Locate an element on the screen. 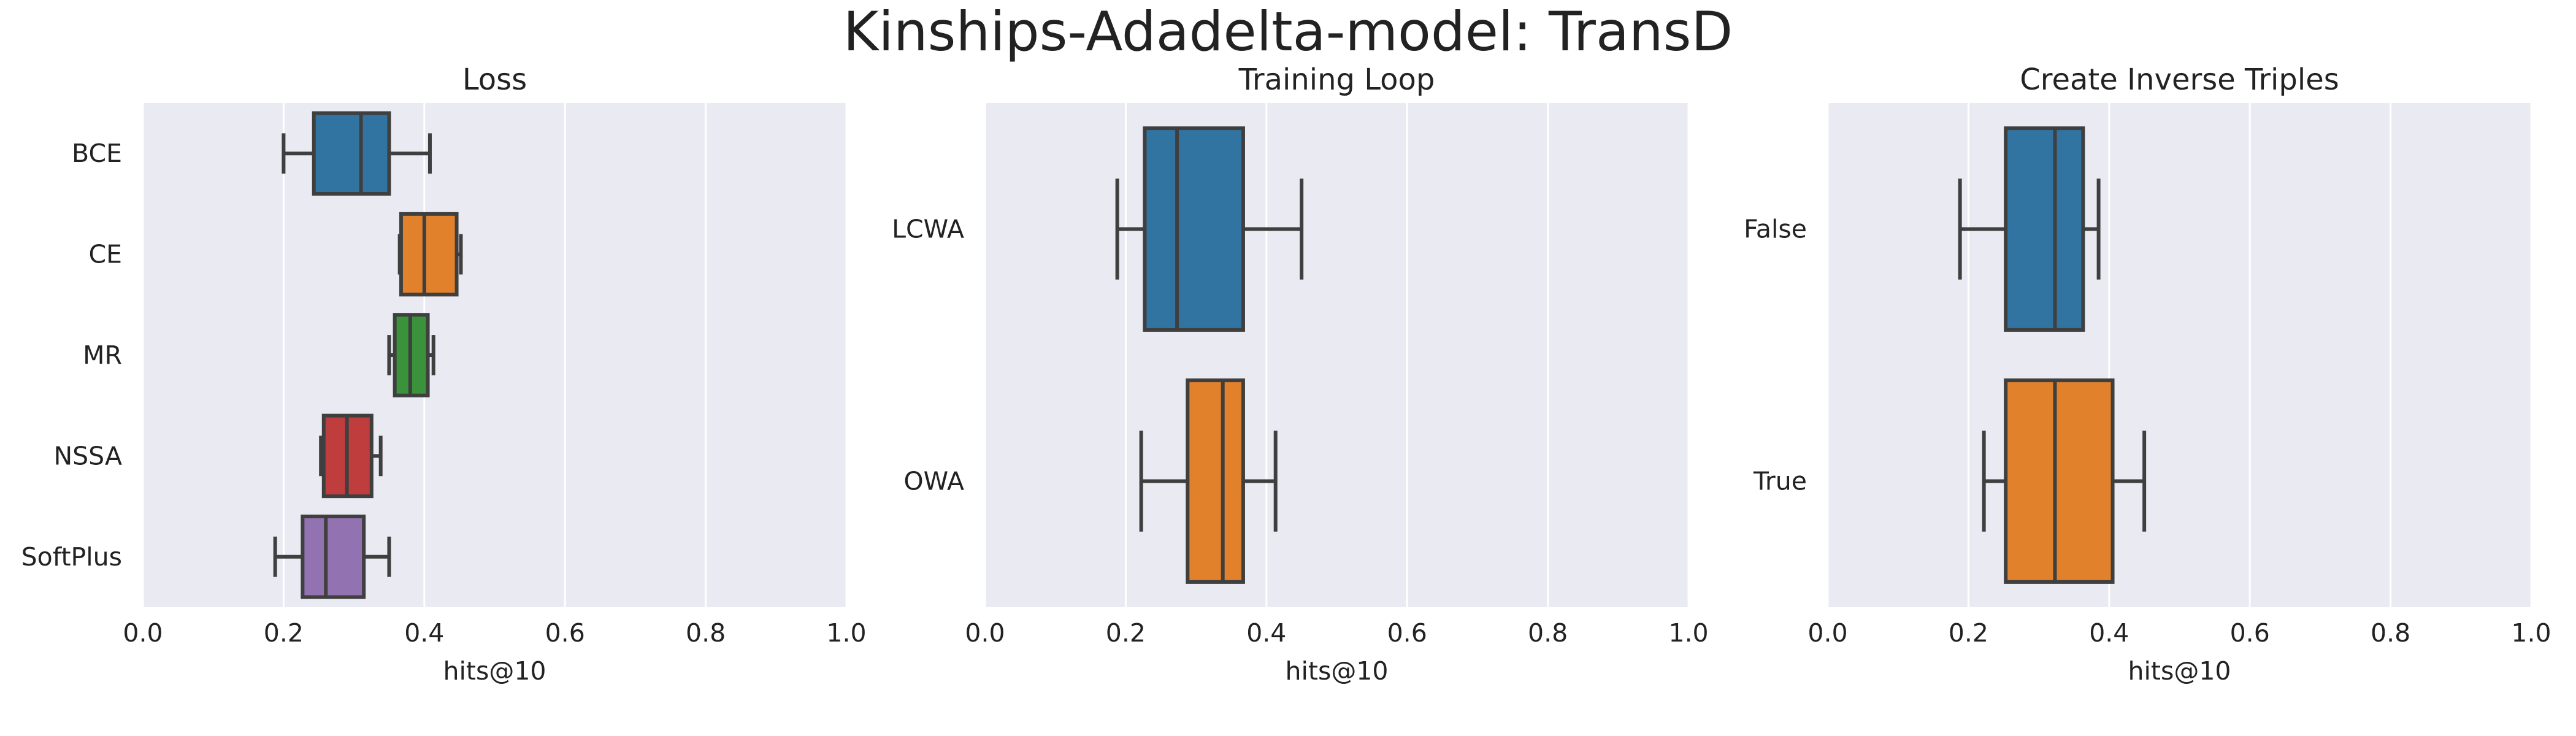  box-OWA: OWA is located at coordinates (1090, 481).